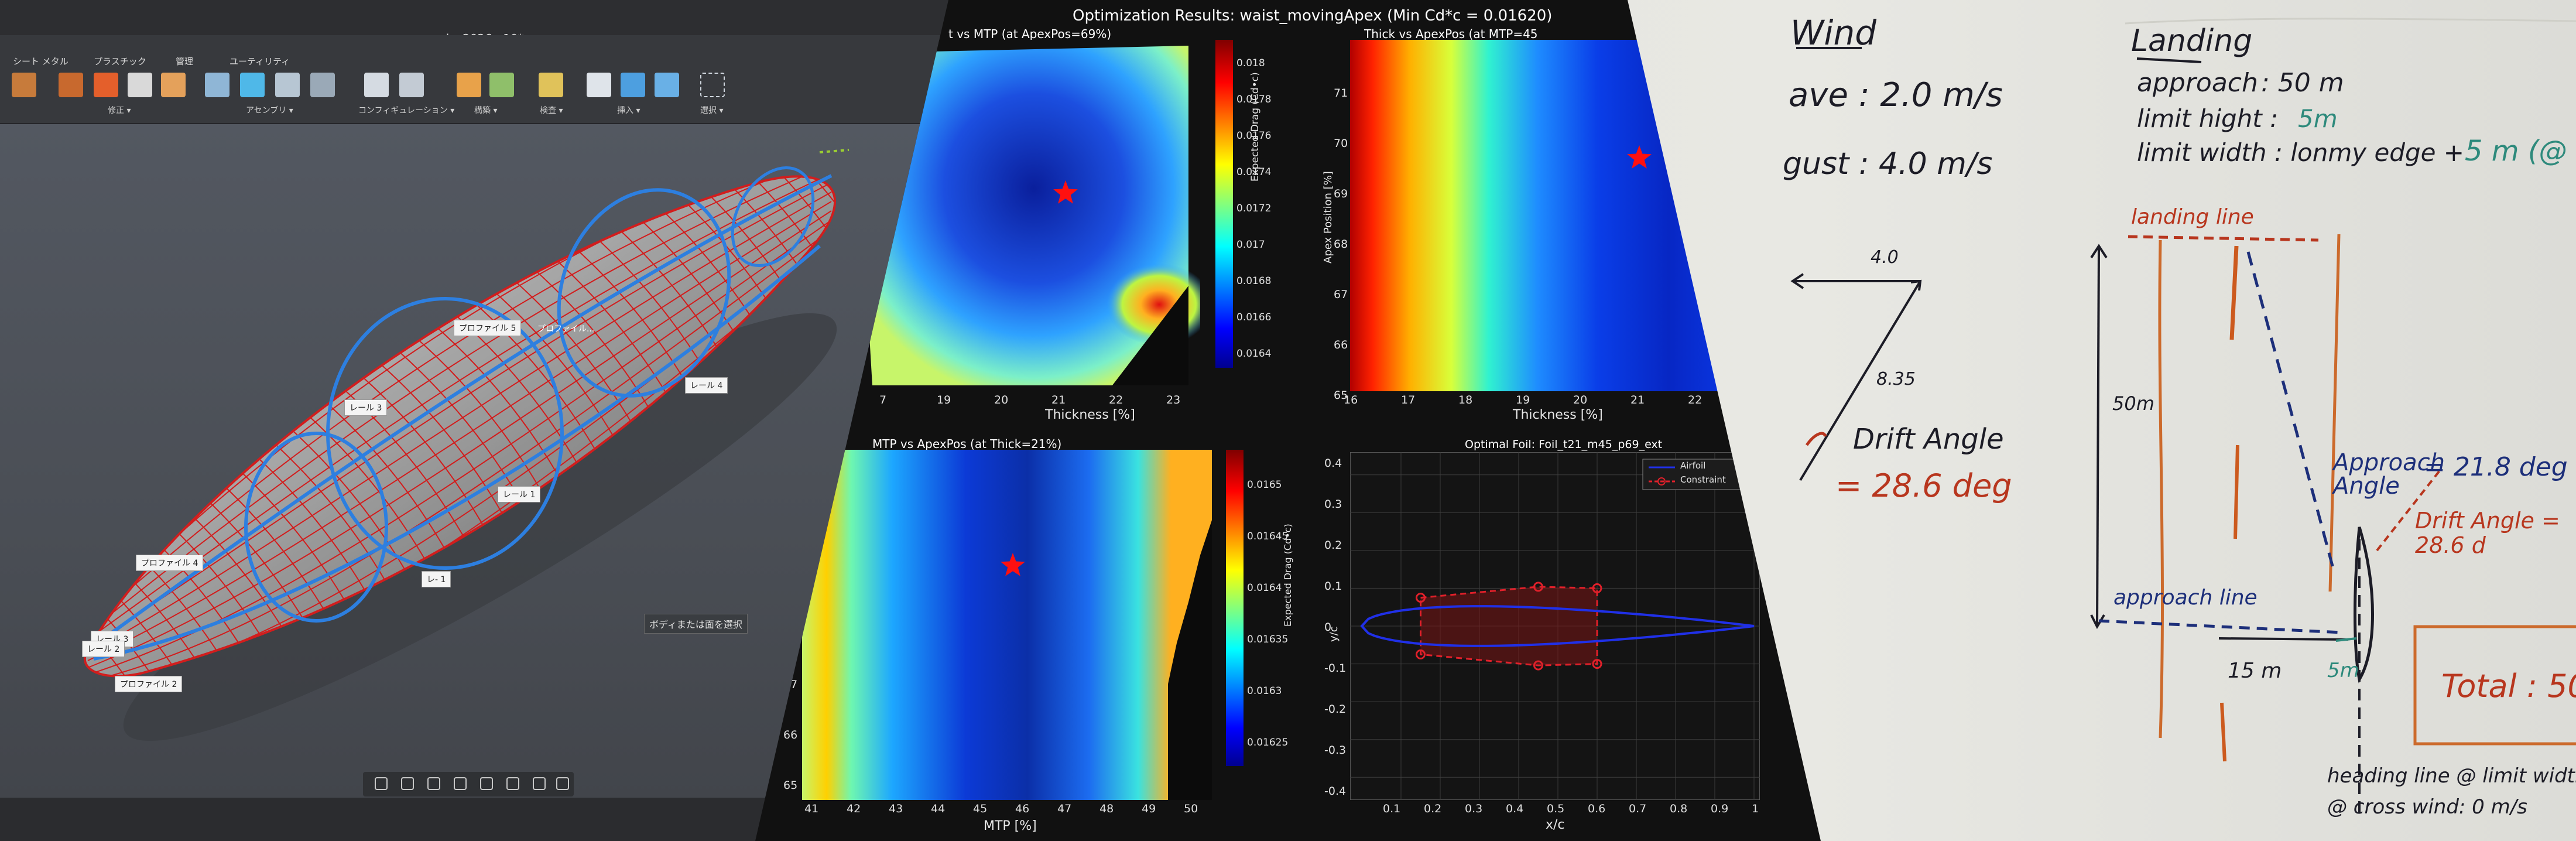 The height and width of the screenshot is (841, 2576). What do you see at coordinates (2302, 83) in the screenshot?
I see `approach-value: : 50 m` at bounding box center [2302, 83].